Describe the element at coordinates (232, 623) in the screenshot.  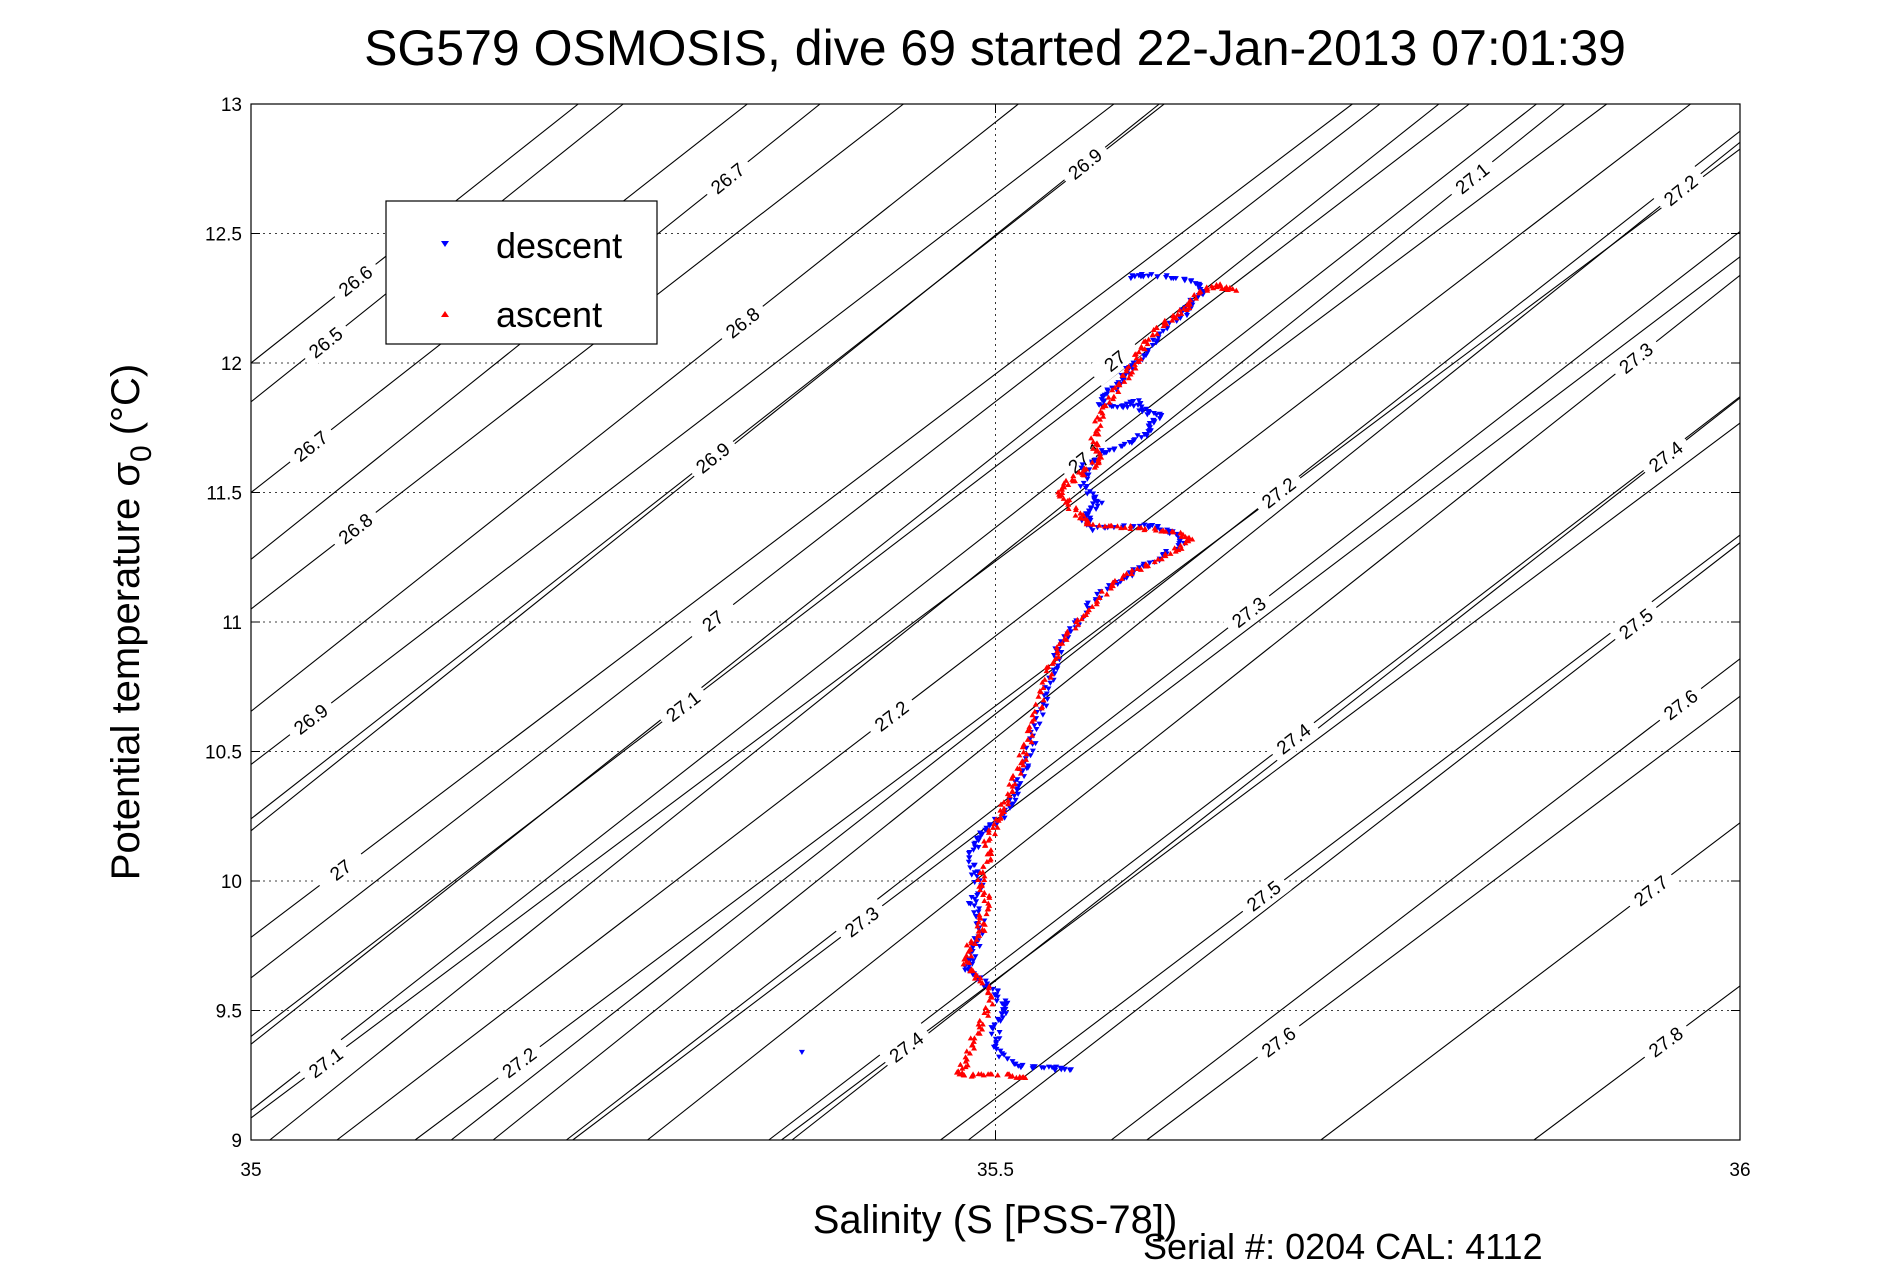
I see `y-tick-label: 11` at that location.